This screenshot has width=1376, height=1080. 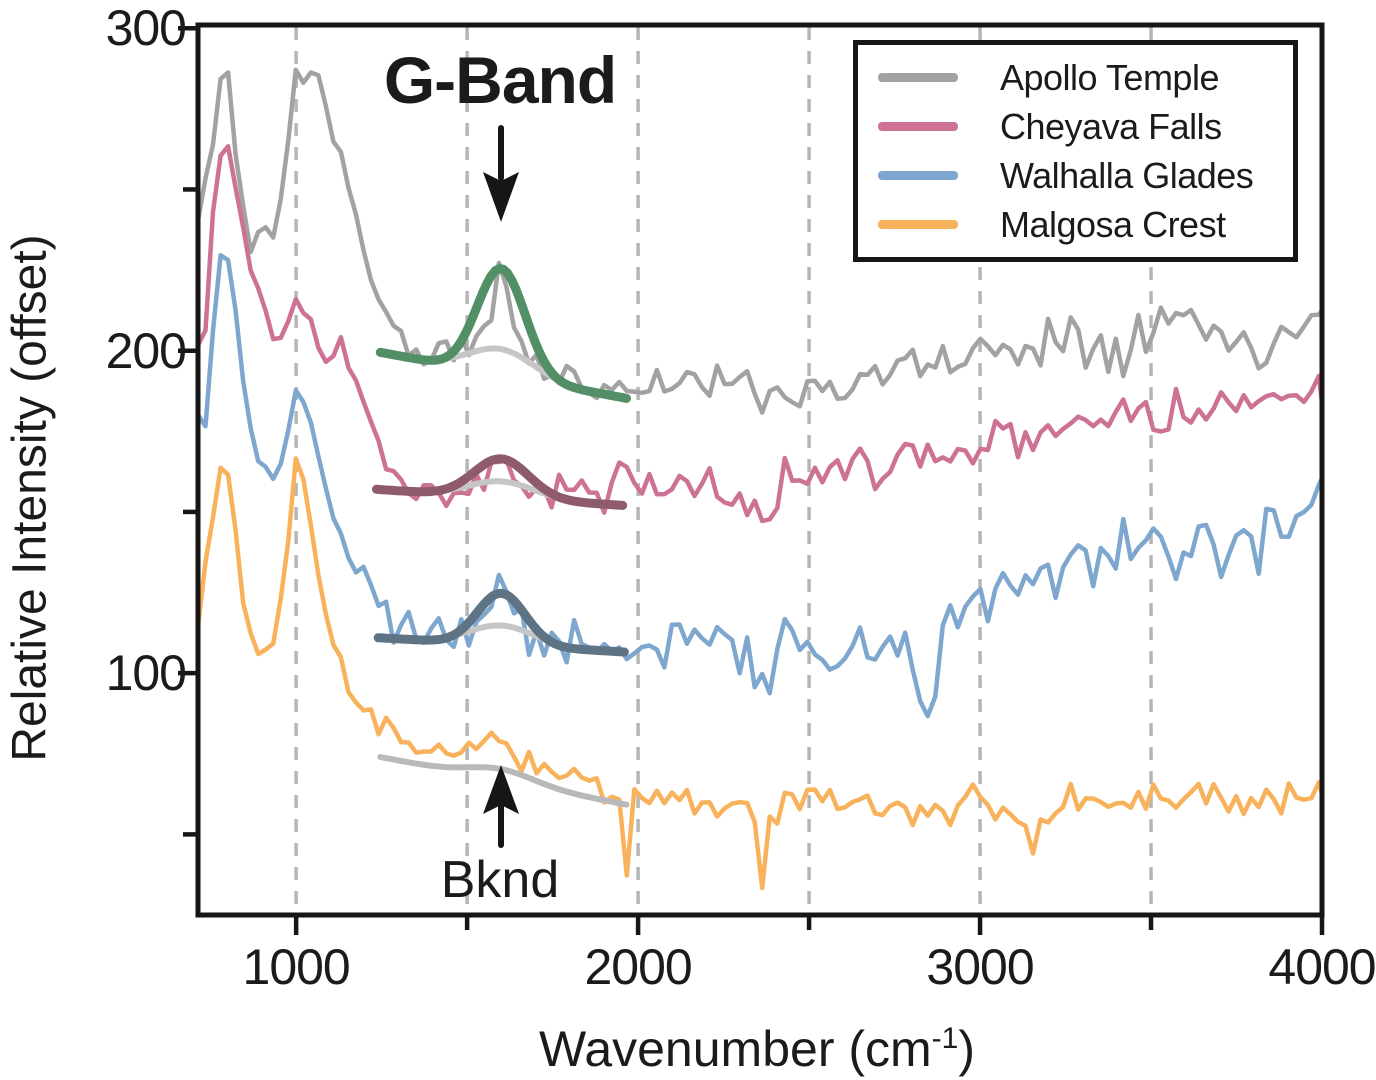 I want to click on legend-swatch-apollo-temple, so click(x=918, y=77).